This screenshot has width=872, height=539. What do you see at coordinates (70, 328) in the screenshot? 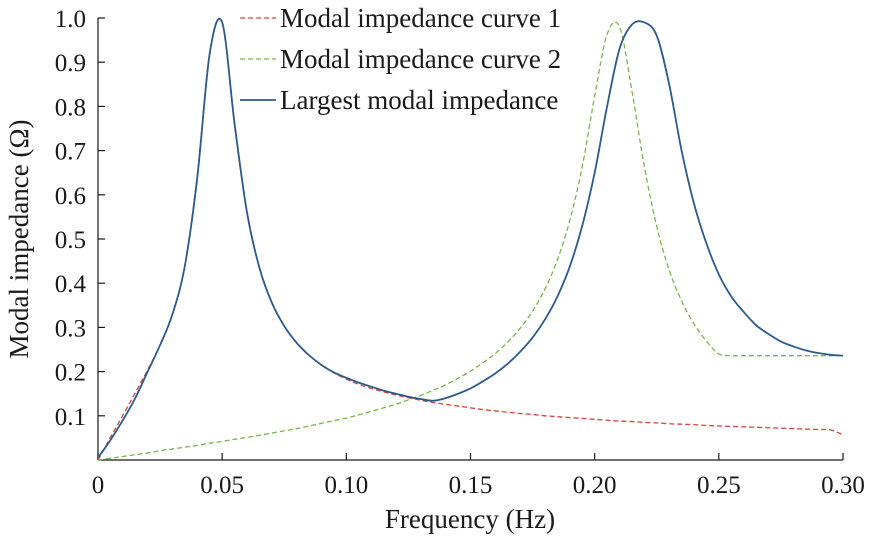
I see `y-tick-label: 0.3` at bounding box center [70, 328].